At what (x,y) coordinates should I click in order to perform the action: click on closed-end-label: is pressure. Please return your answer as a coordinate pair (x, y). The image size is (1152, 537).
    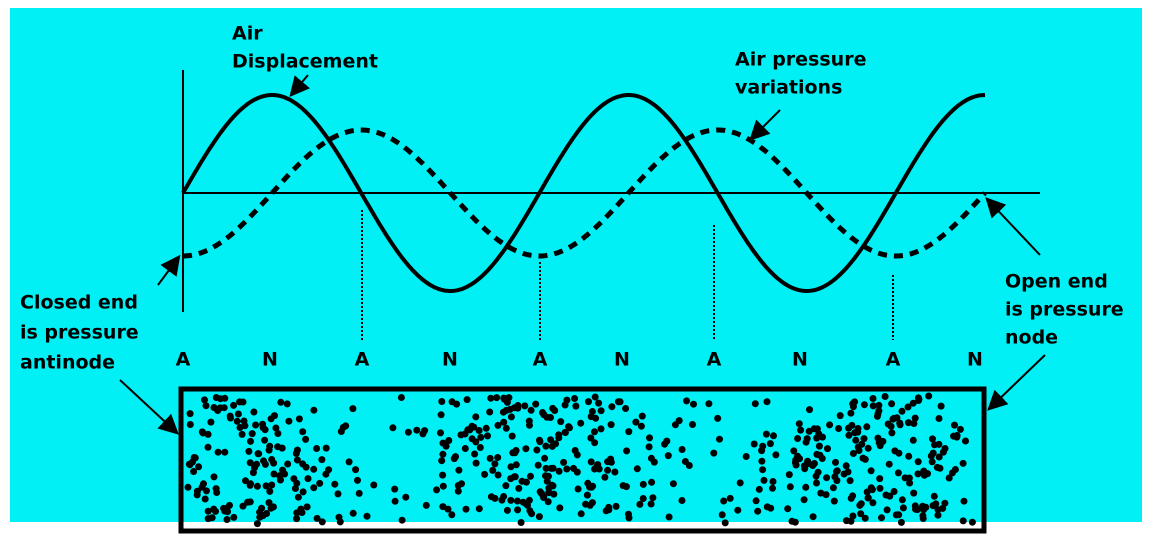
    Looking at the image, I should click on (79, 333).